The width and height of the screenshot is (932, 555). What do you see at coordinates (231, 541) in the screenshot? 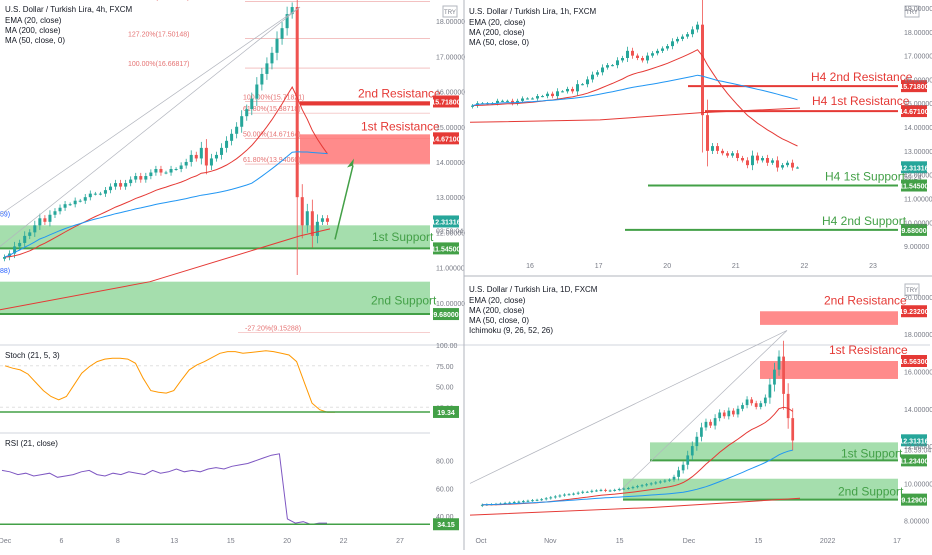
I see `x-tick-label: 15` at bounding box center [231, 541].